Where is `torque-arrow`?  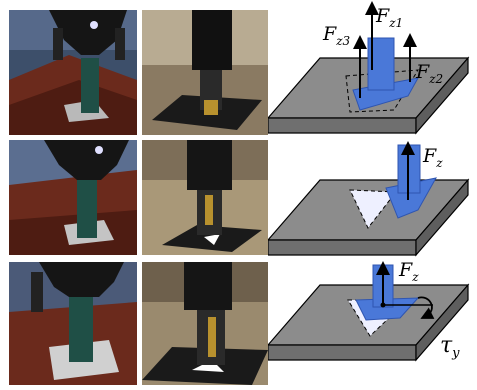 torque-arrow is located at coordinates (426, 307).